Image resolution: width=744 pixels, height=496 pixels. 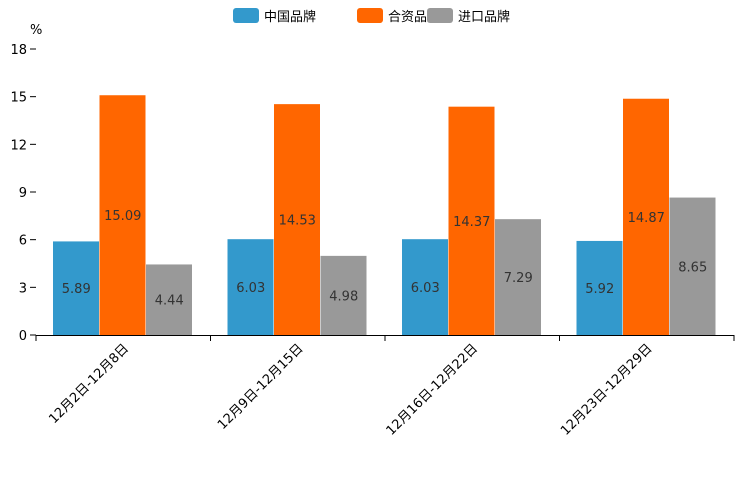 I want to click on y-tick-label: 0, so click(x=23, y=336).